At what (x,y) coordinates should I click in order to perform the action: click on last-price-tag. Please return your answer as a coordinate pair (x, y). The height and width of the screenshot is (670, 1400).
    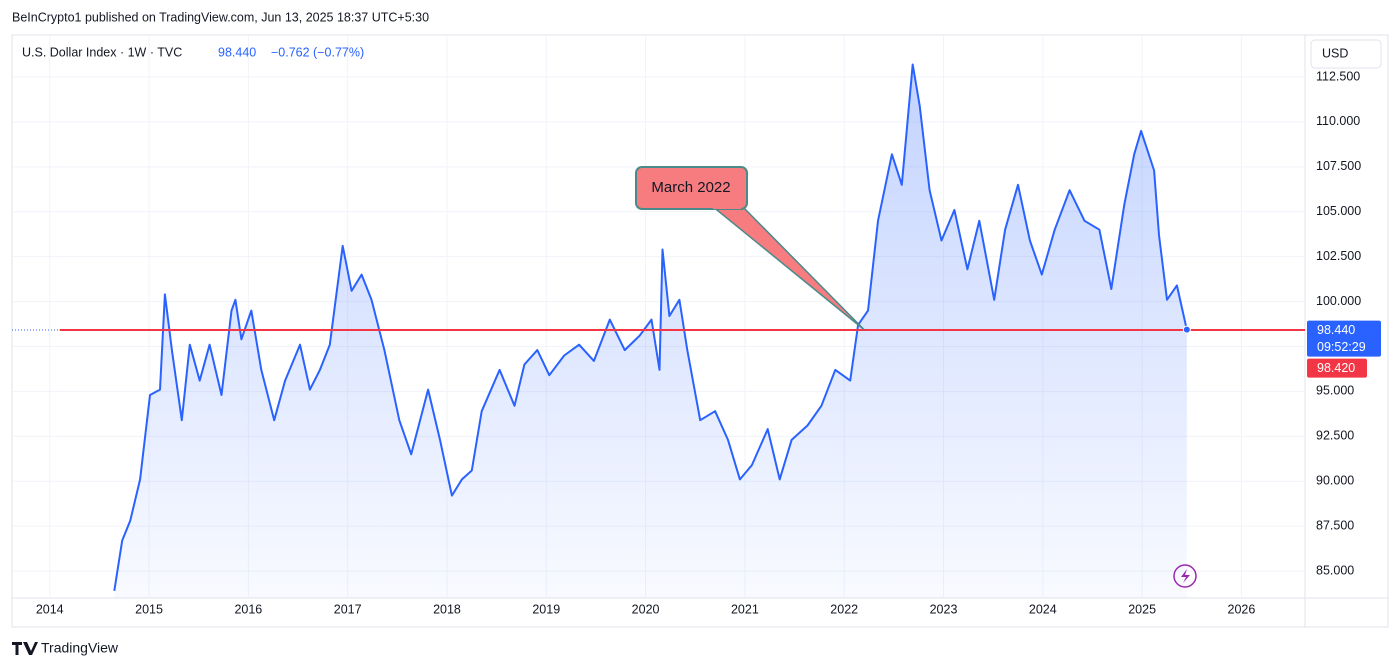
    Looking at the image, I should click on (1344, 338).